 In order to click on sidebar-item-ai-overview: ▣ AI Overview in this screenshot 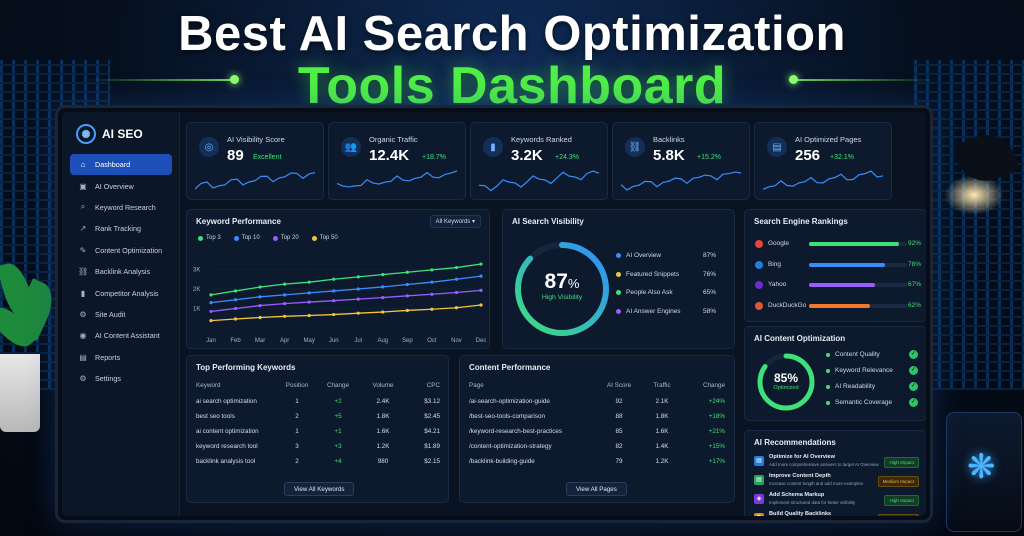, I will do `click(121, 185)`.